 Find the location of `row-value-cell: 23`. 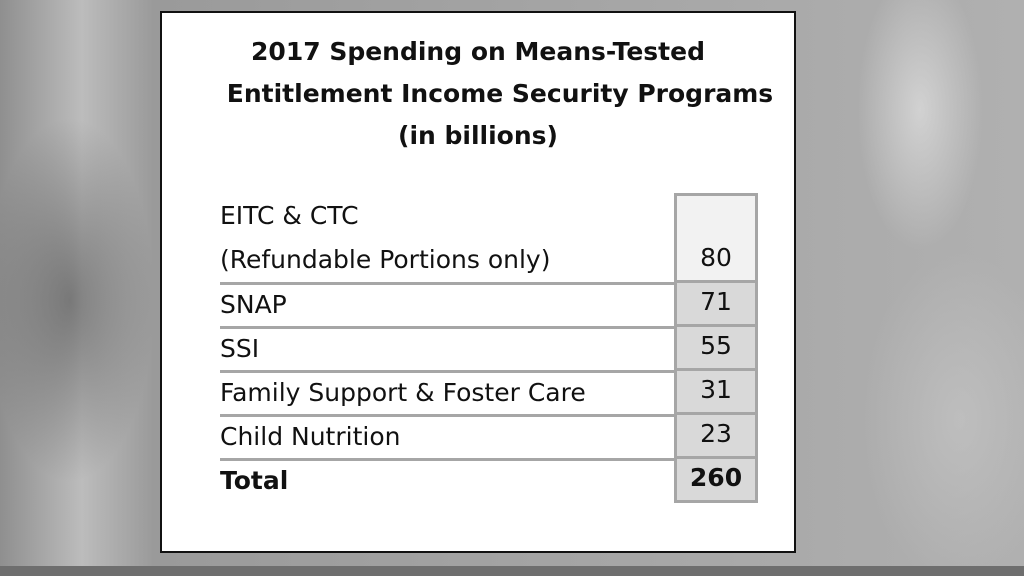

row-value-cell: 23 is located at coordinates (716, 437).